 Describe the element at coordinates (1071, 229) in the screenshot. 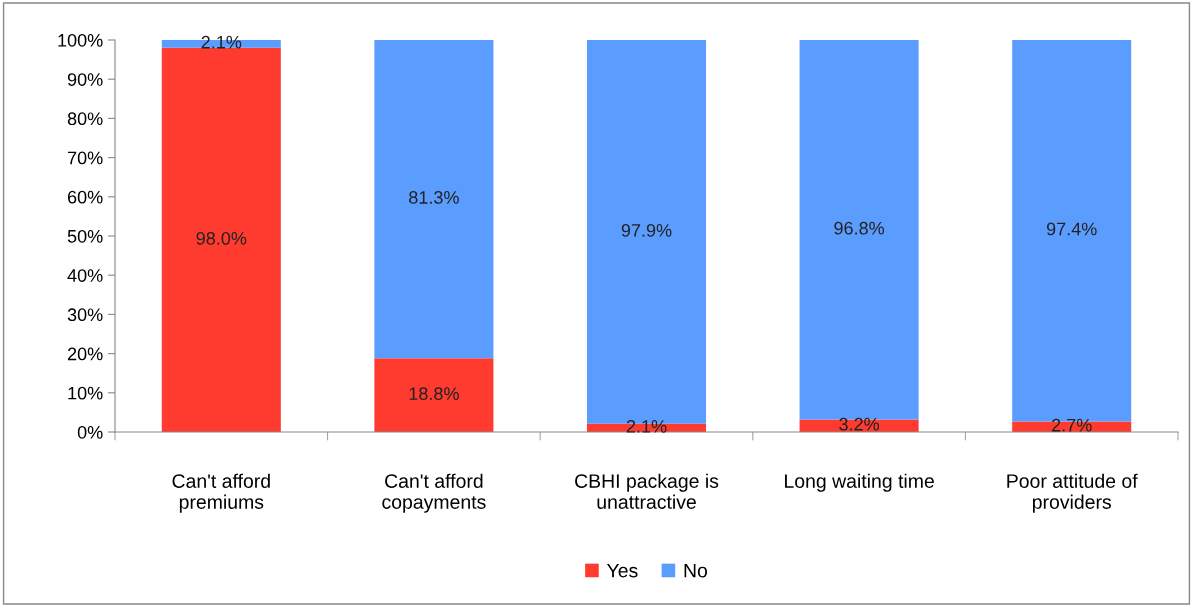

I see `data-label: 97.4%` at that location.